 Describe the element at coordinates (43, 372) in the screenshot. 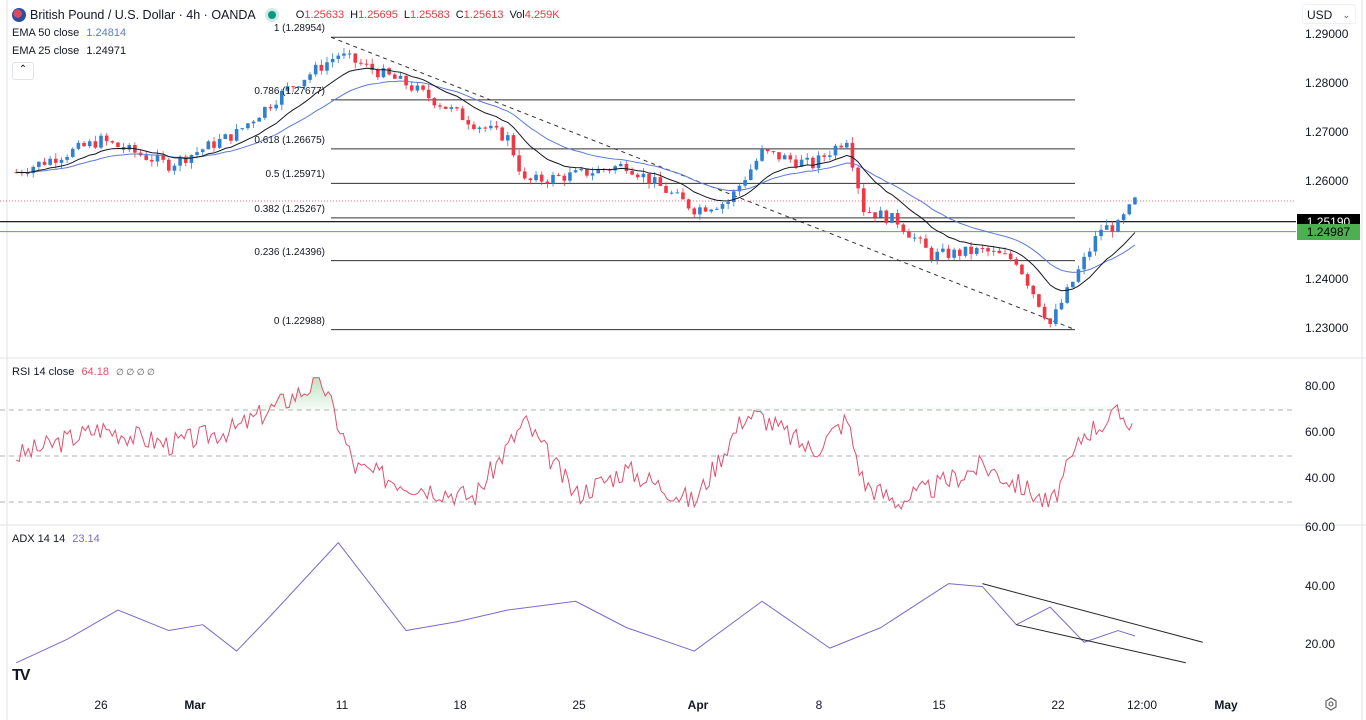

I see `rsi-label: RSI 14 close` at that location.